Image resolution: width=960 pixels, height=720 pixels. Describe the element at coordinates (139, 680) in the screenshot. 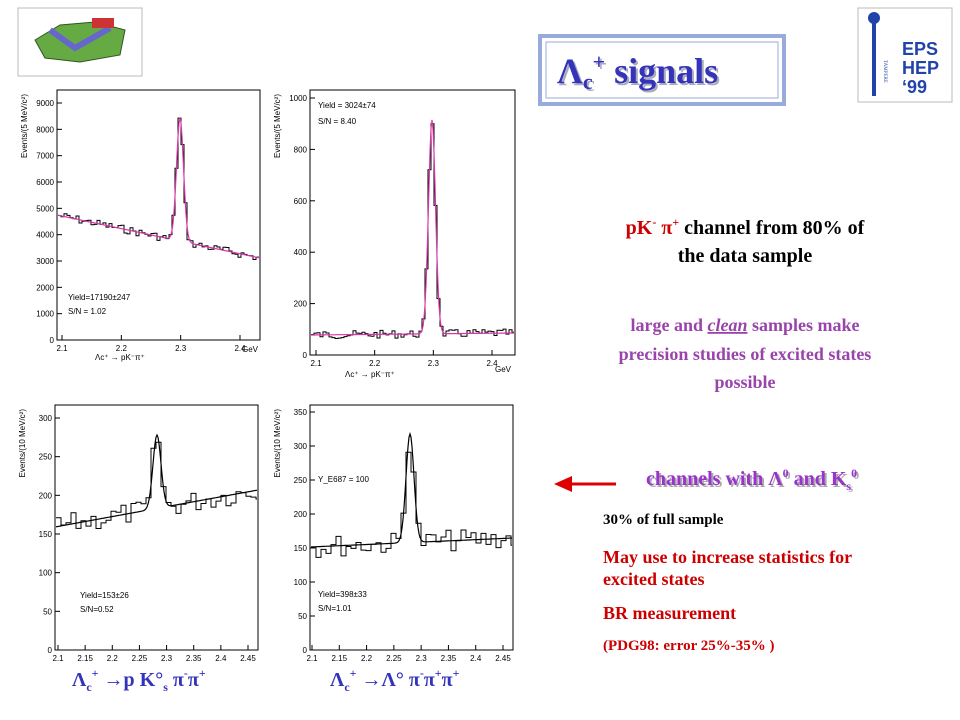

I see `caption: Λc+ →p K°s π-π+` at that location.